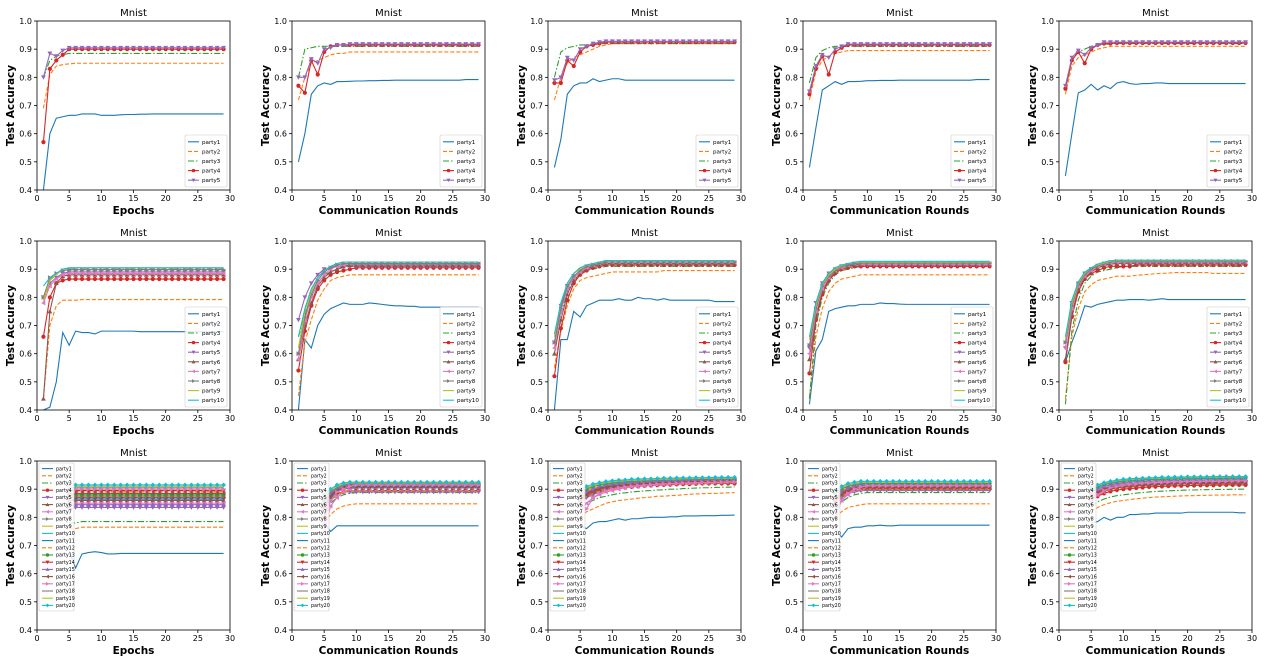 The height and width of the screenshot is (661, 1277). What do you see at coordinates (724, 401) in the screenshot?
I see `legend-entry-party10: party10` at bounding box center [724, 401].